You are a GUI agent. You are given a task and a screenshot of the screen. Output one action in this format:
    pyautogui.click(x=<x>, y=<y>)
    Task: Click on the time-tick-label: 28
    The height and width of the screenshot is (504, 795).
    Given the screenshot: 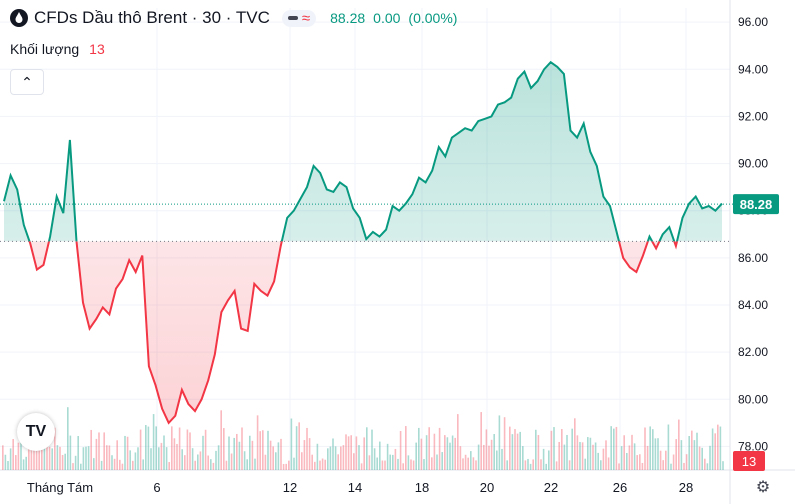 What is the action you would take?
    pyautogui.click(x=686, y=487)
    